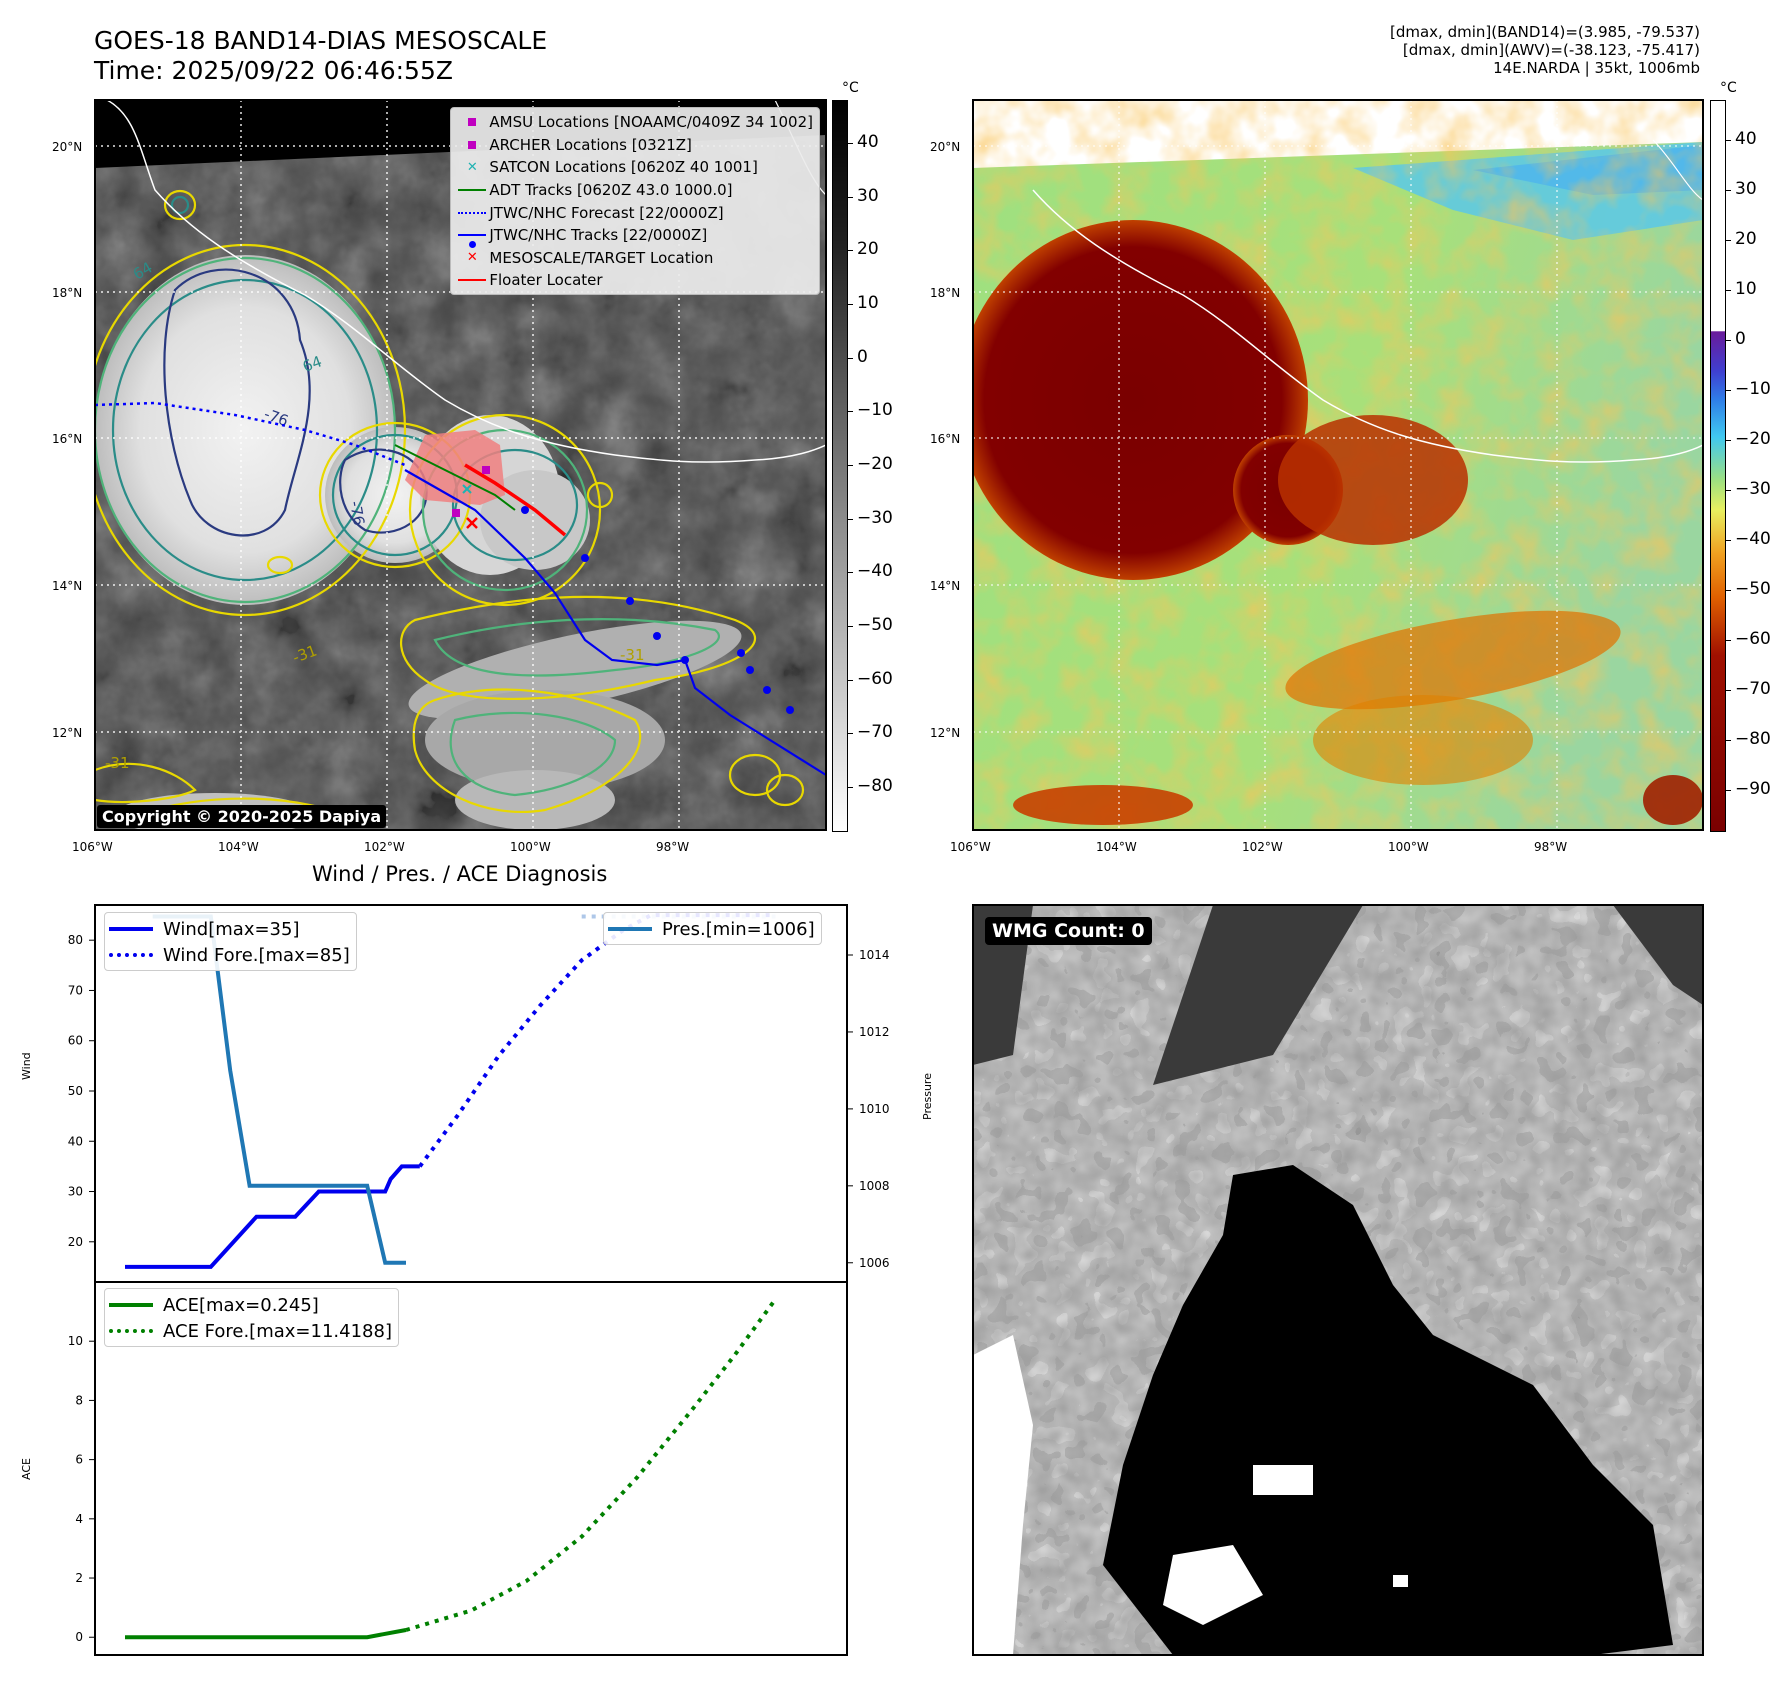 The height and width of the screenshot is (1690, 1788). I want to click on lat-label: 14°N, so click(67, 586).